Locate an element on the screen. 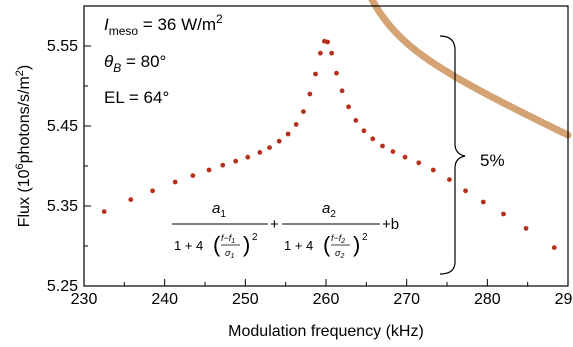 The width and height of the screenshot is (573, 347). formula-paren-open-2: ( is located at coordinates (327, 244).